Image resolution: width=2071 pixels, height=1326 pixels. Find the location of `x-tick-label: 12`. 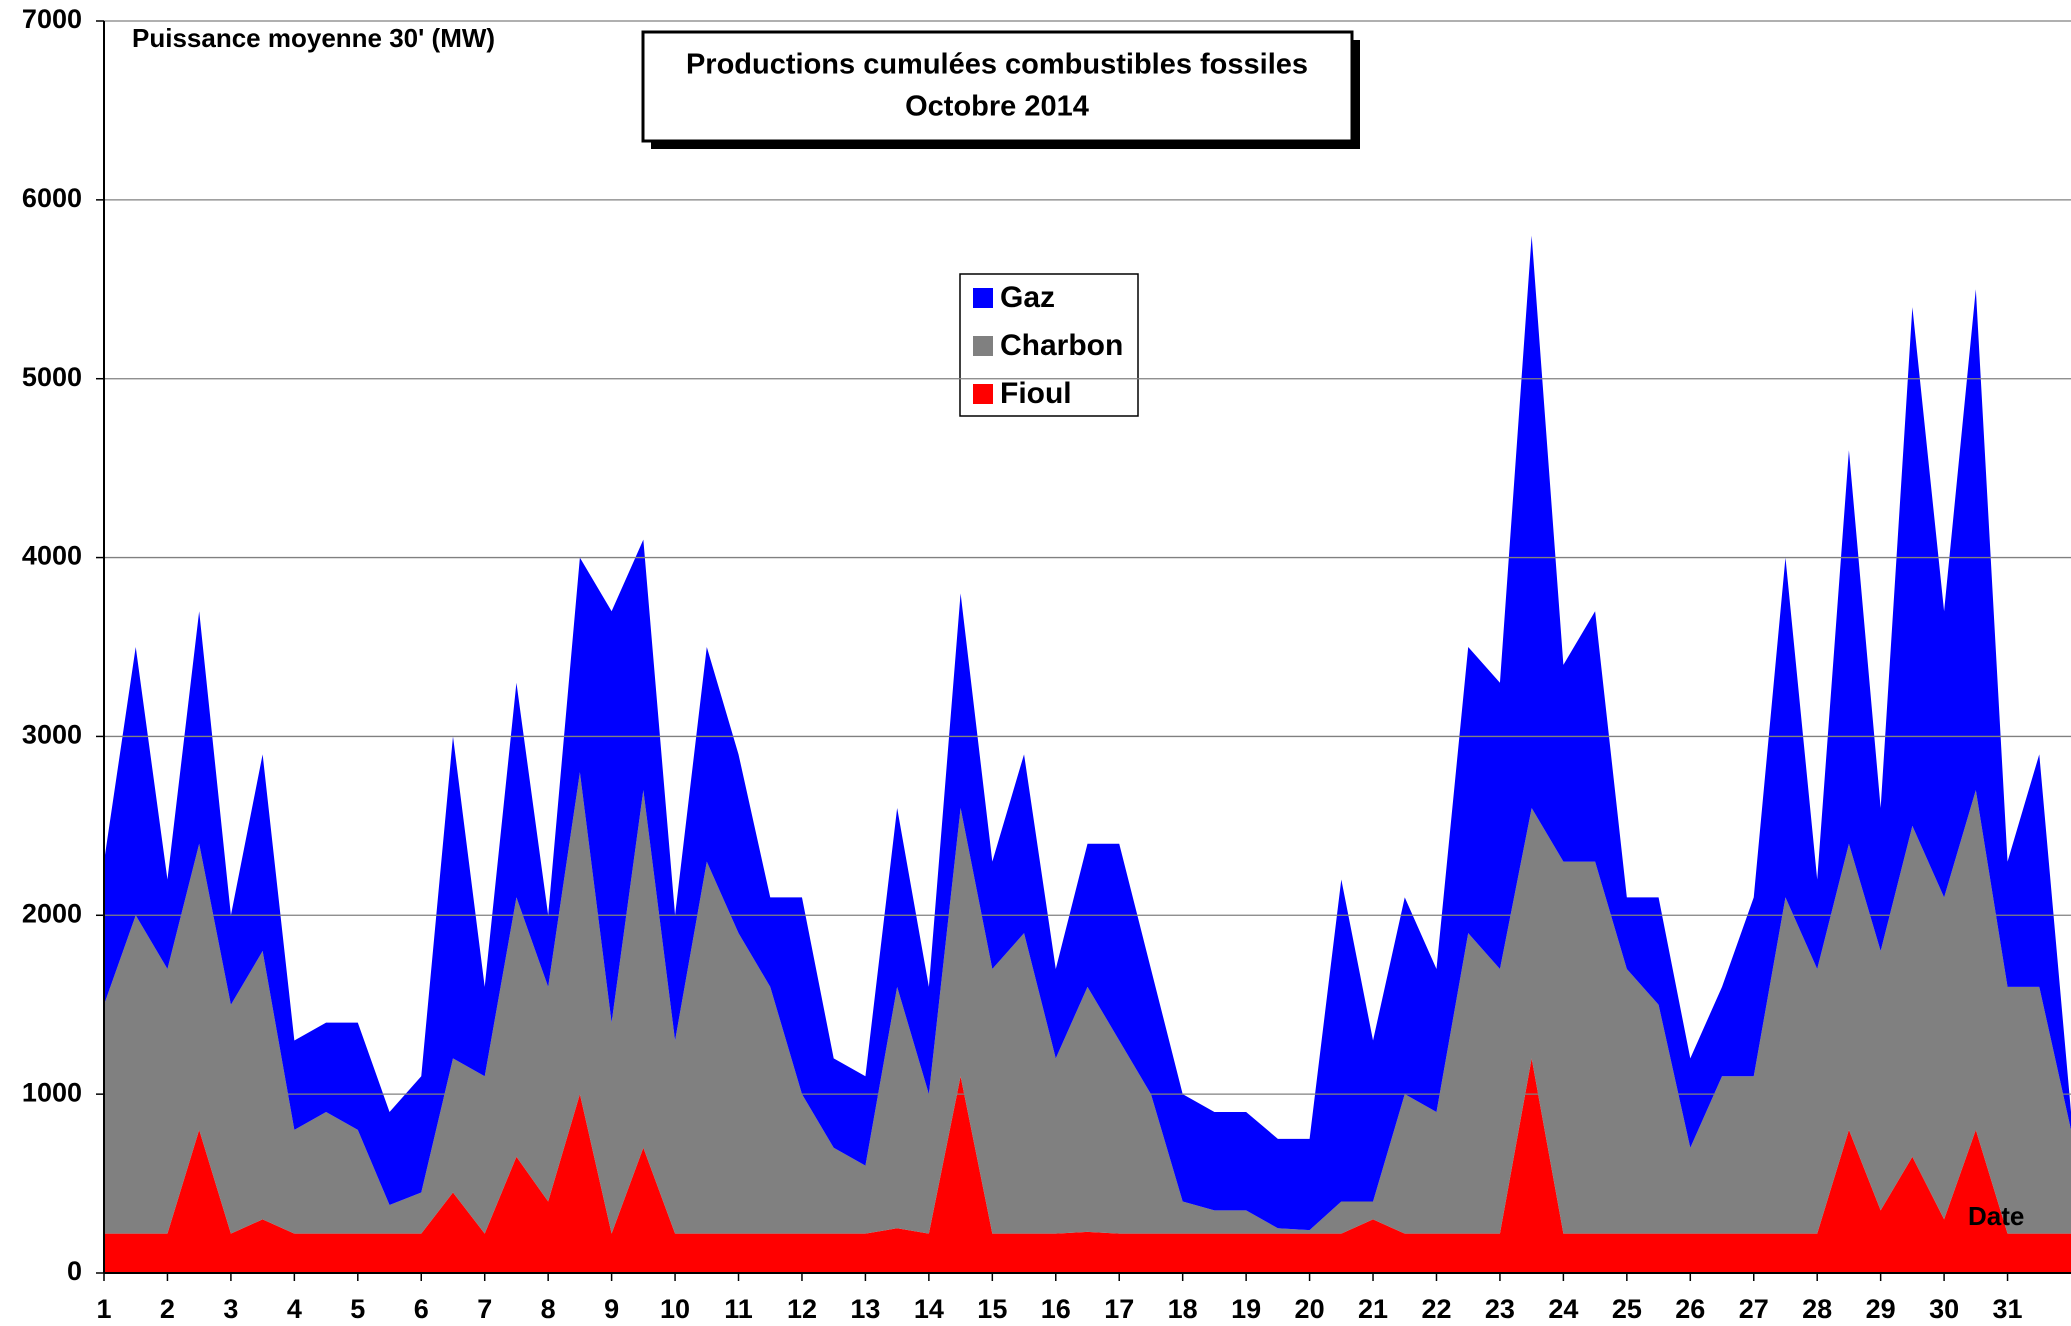

x-tick-label: 12 is located at coordinates (802, 1309).